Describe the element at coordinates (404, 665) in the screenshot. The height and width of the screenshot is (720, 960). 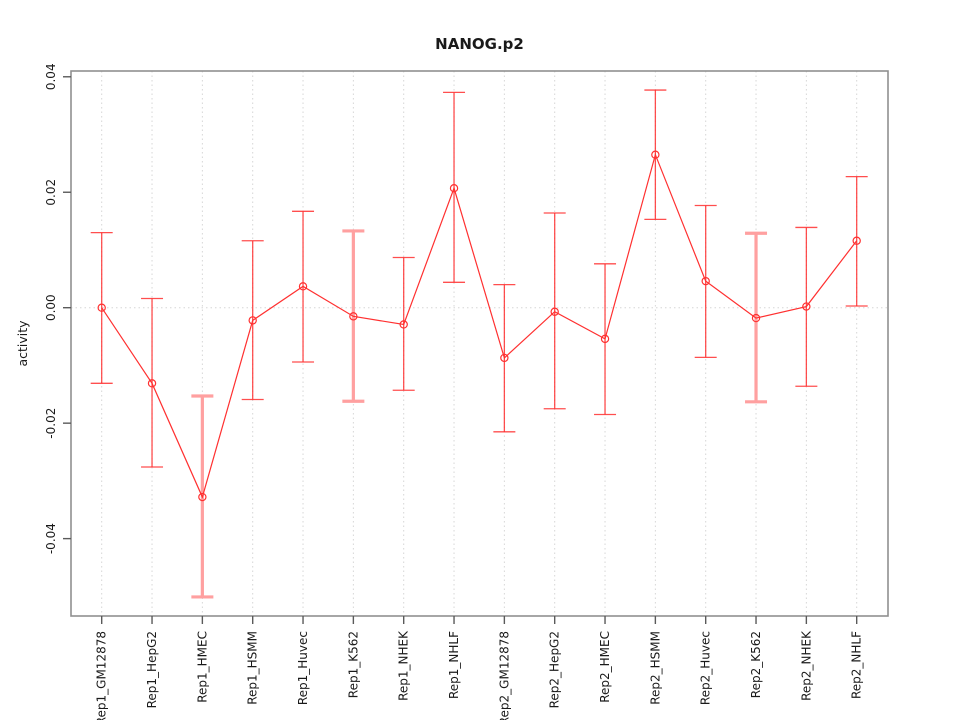
I see `x-tick-label: Rep1_NHEK` at that location.